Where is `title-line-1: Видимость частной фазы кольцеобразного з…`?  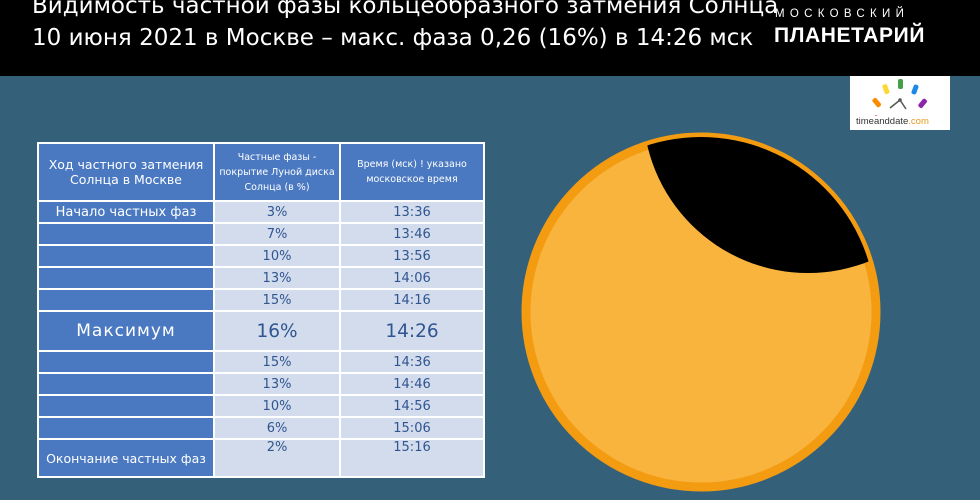 title-line-1: Видимость частной фазы кольцеобразного з… is located at coordinates (405, 9).